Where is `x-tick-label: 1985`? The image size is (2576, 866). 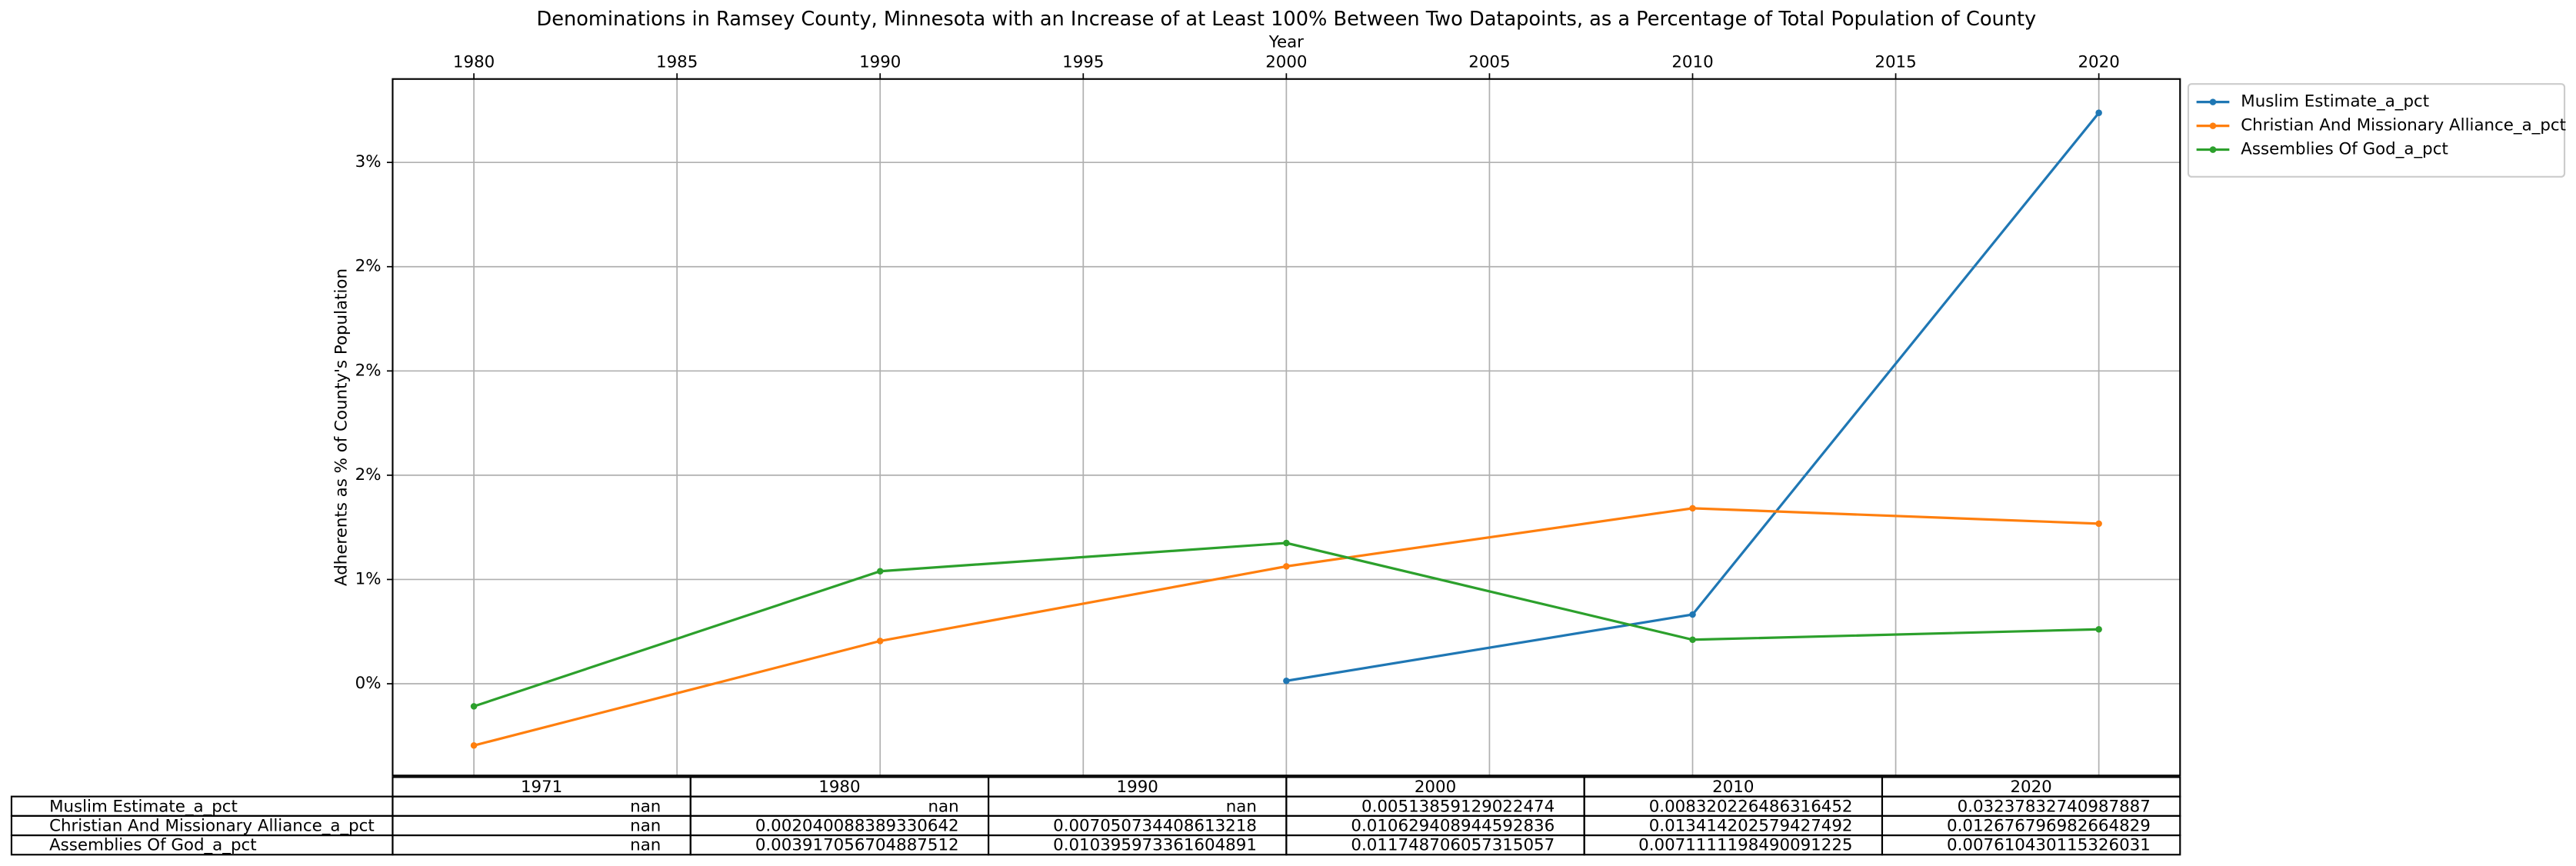 x-tick-label: 1985 is located at coordinates (677, 62).